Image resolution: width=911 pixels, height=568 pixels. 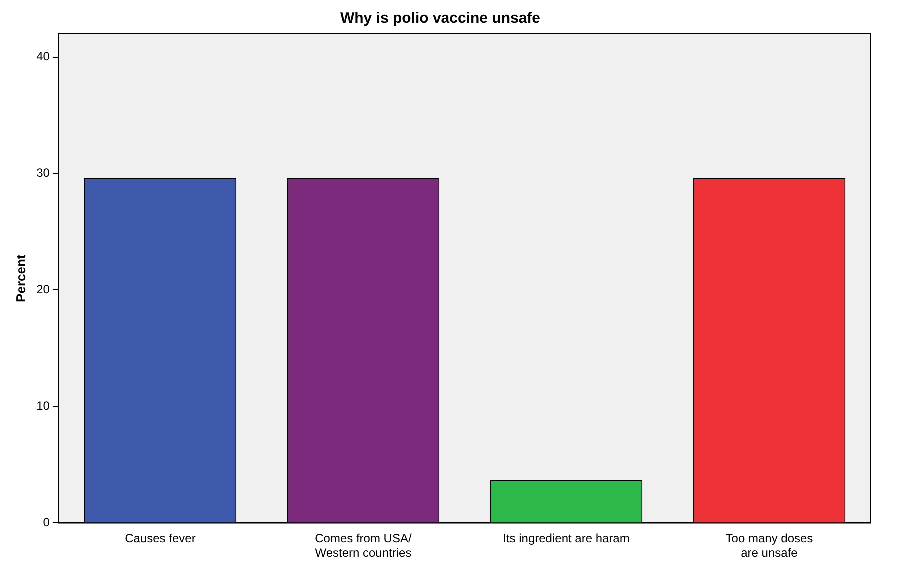 What do you see at coordinates (770, 546) in the screenshot?
I see `x-tick-label: Too many doses are unsafe` at bounding box center [770, 546].